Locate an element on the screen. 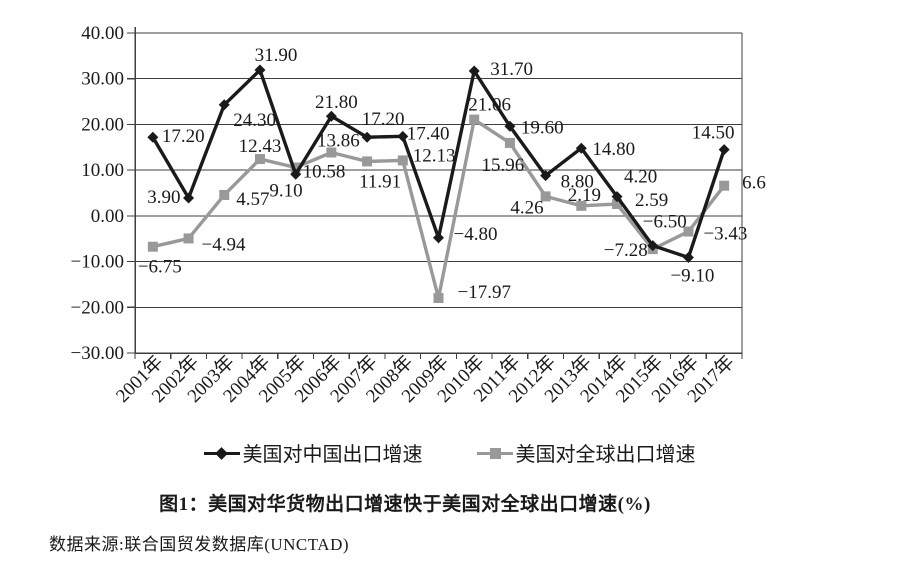  data-label: 9.10 is located at coordinates (285, 190).